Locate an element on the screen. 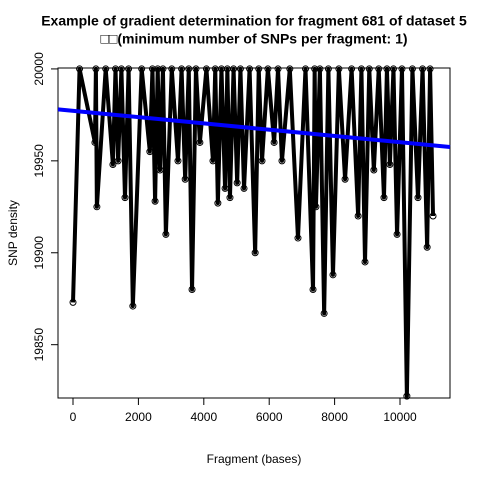 The width and height of the screenshot is (480, 480). y-tick-label: 19850 is located at coordinates (39, 345).